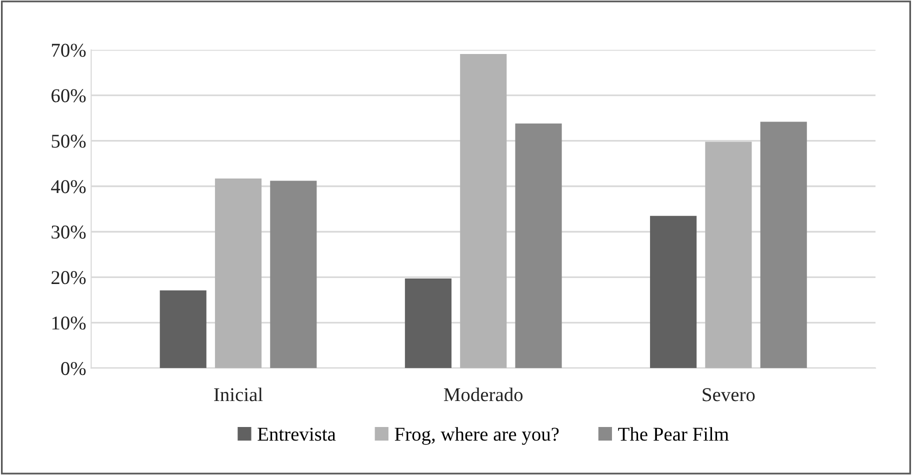 The height and width of the screenshot is (475, 912). I want to click on x-tick-label: Inicial, so click(238, 395).